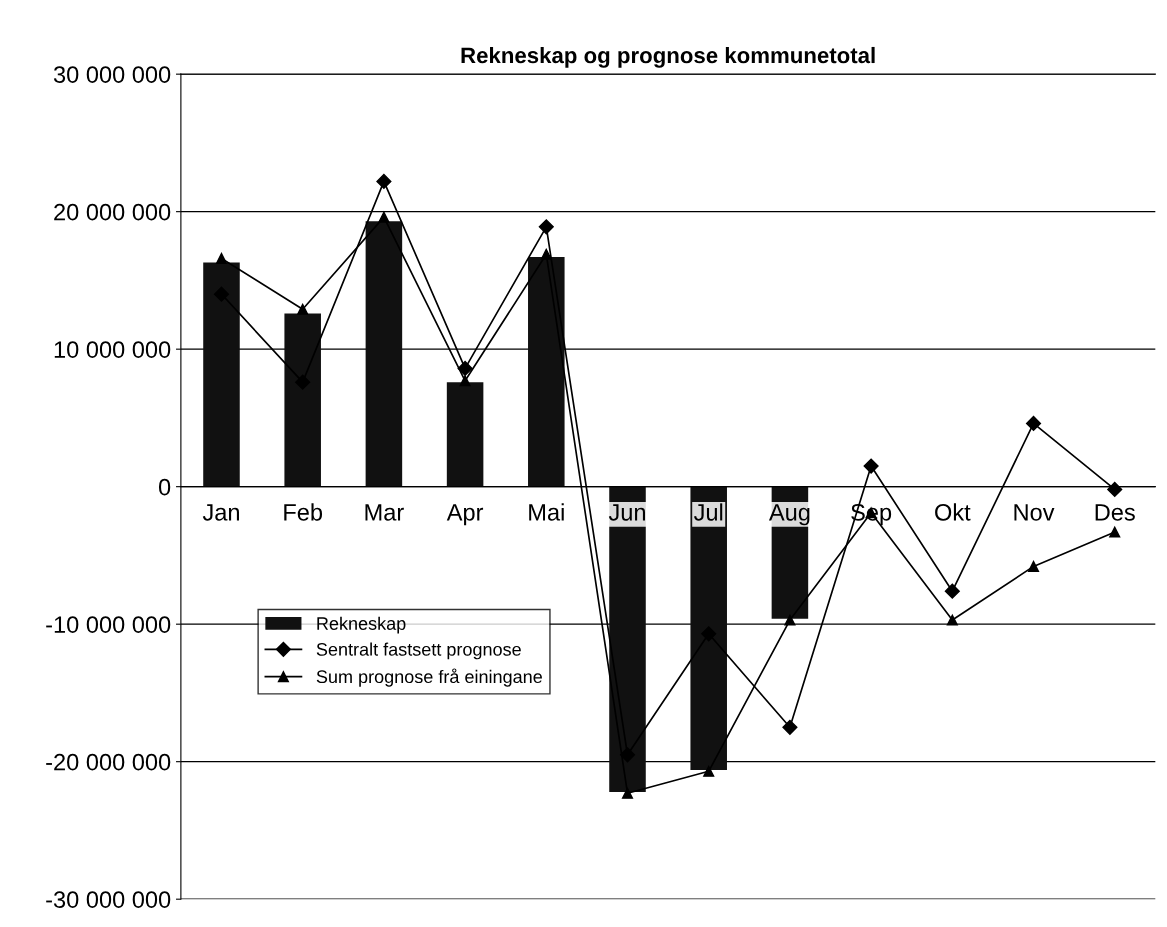  I want to click on y-tick-label: -20 000 000, so click(108, 762).